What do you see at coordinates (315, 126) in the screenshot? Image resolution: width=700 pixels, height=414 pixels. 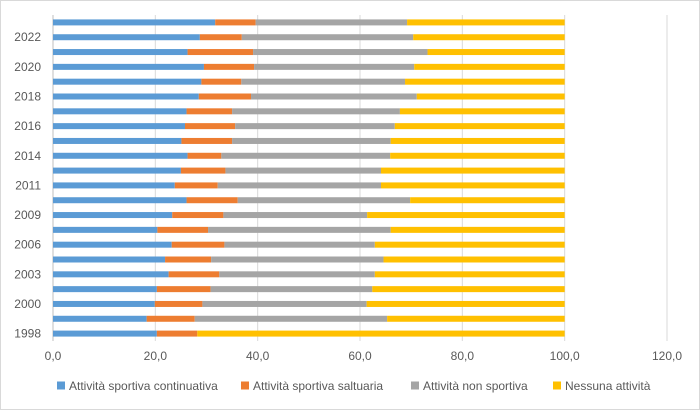 I see `bar-segment-2016-s2` at bounding box center [315, 126].